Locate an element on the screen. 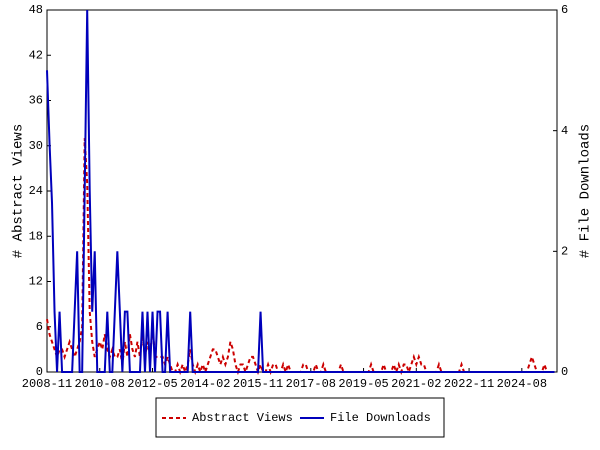 This screenshot has height=450, width=600. y-tick-label: 18 is located at coordinates (36, 236).